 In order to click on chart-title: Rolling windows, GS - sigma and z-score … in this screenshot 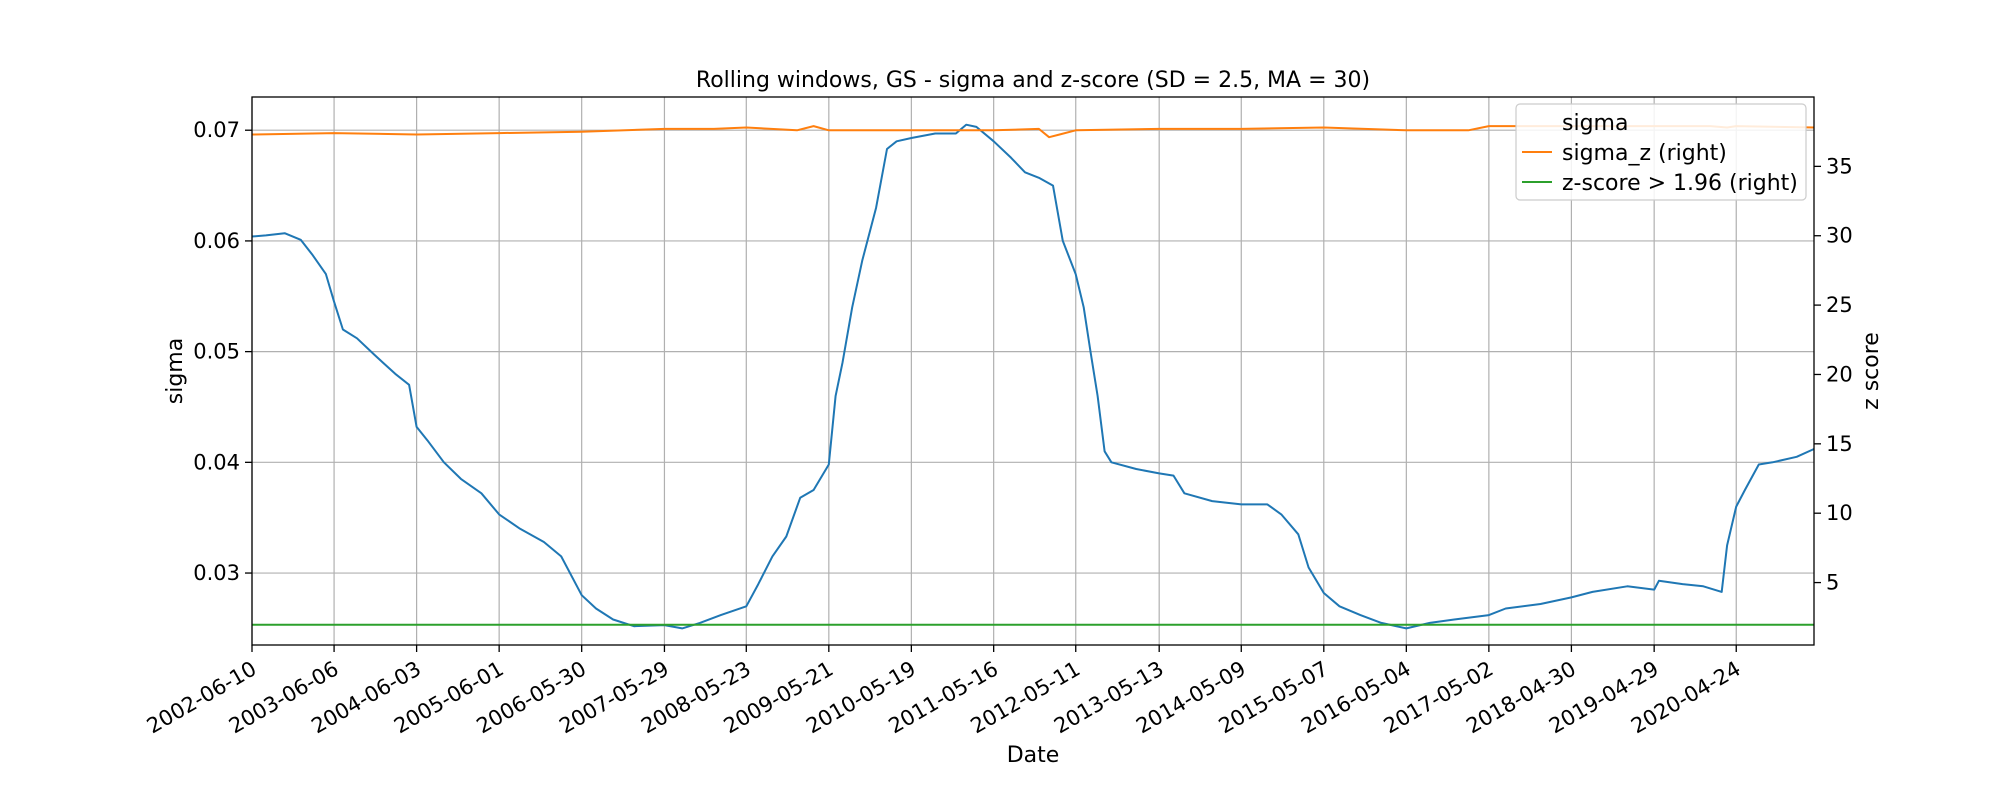, I will do `click(1033, 80)`.